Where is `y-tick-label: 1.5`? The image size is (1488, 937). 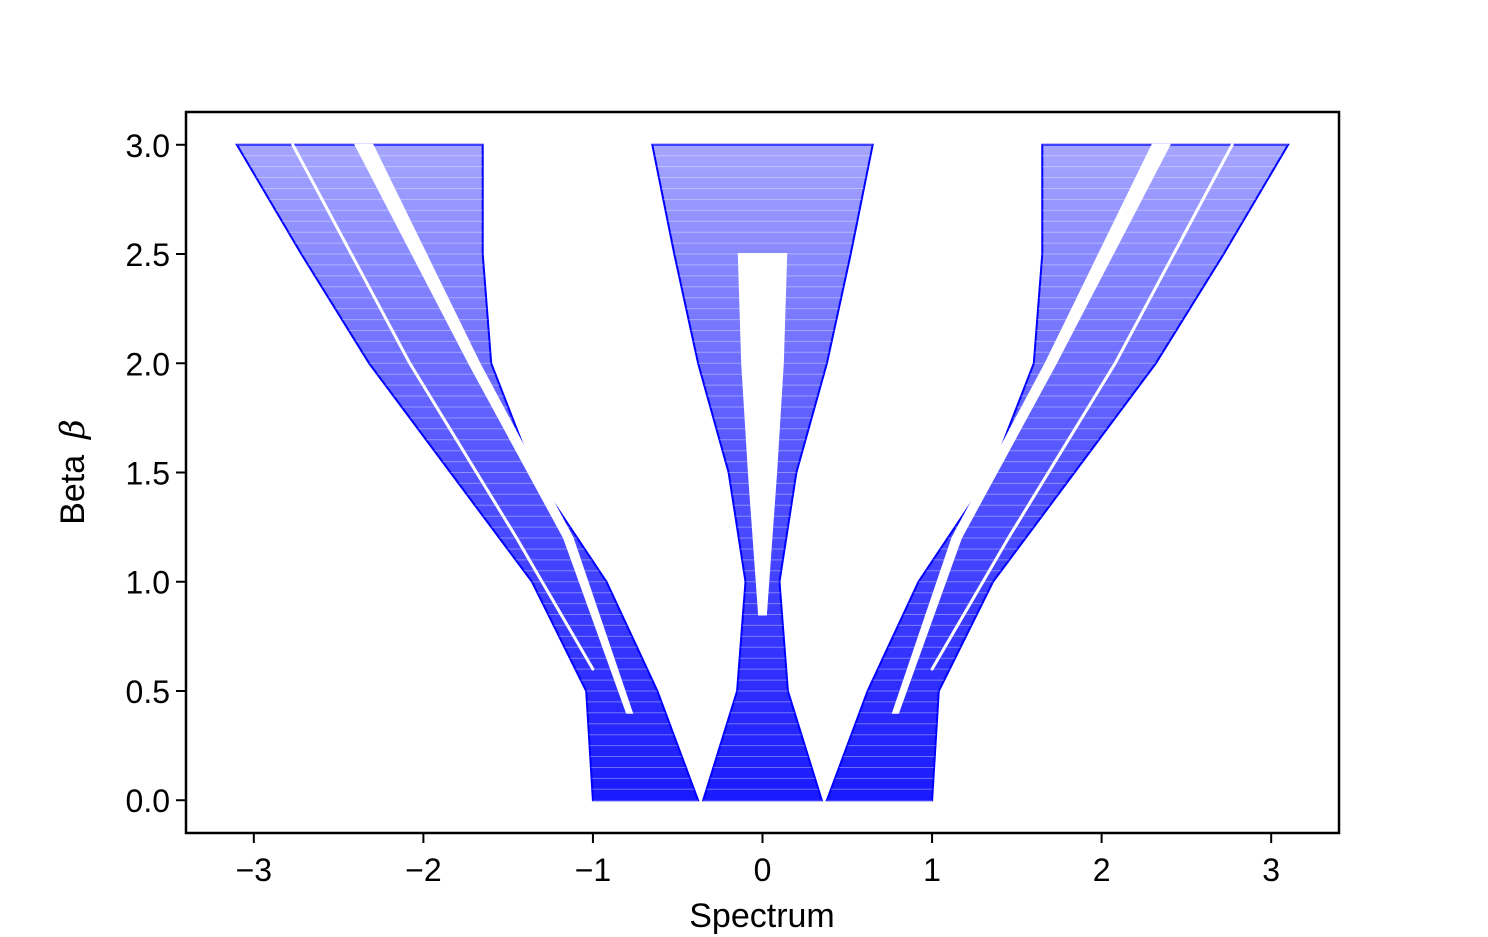 y-tick-label: 1.5 is located at coordinates (148, 474).